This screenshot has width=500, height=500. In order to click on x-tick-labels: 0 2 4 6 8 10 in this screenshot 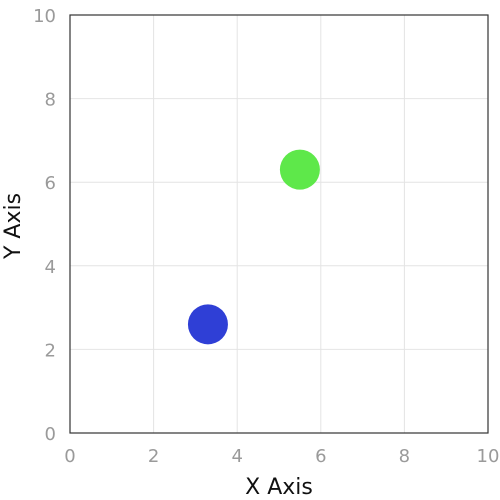, I will do `click(281, 456)`.